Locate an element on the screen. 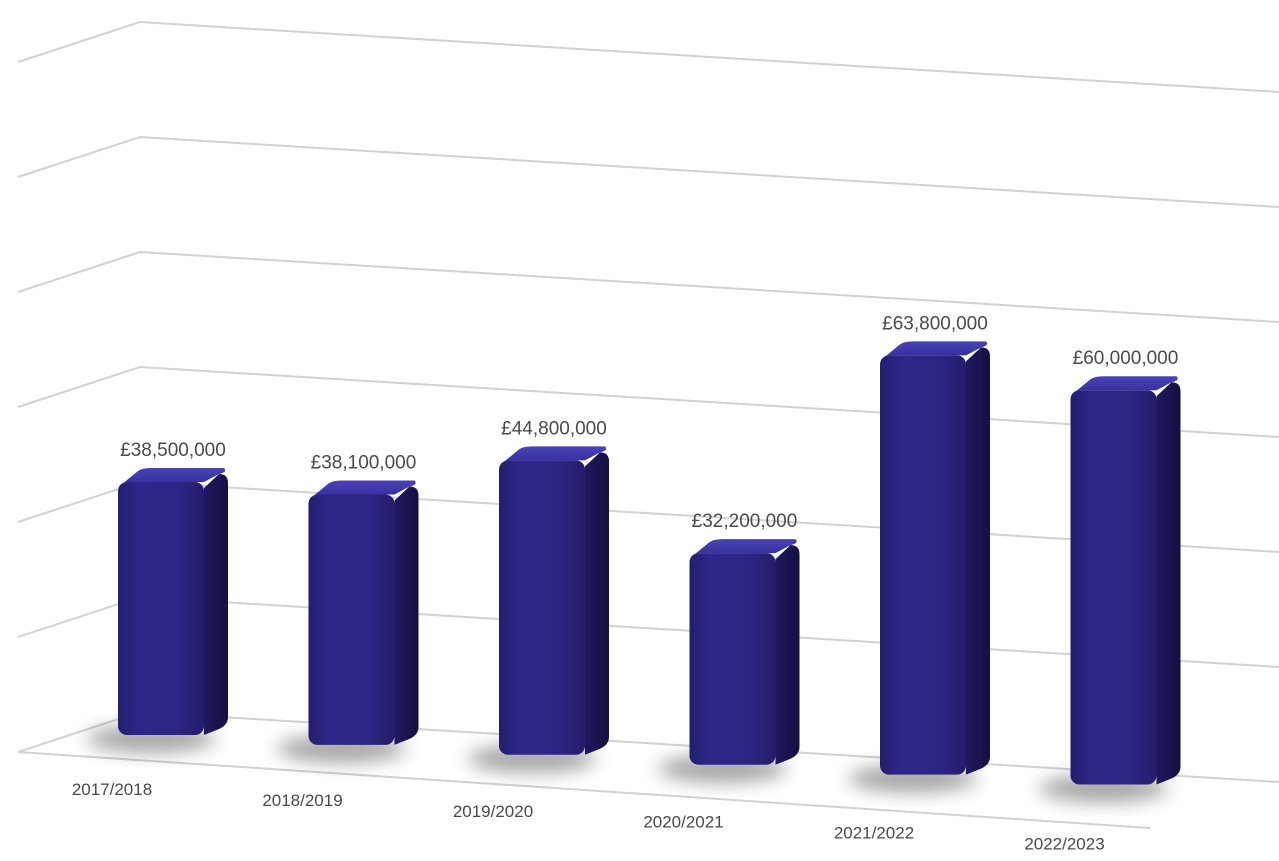 This screenshot has width=1279, height=861. floor-edge is located at coordinates (584, 790).